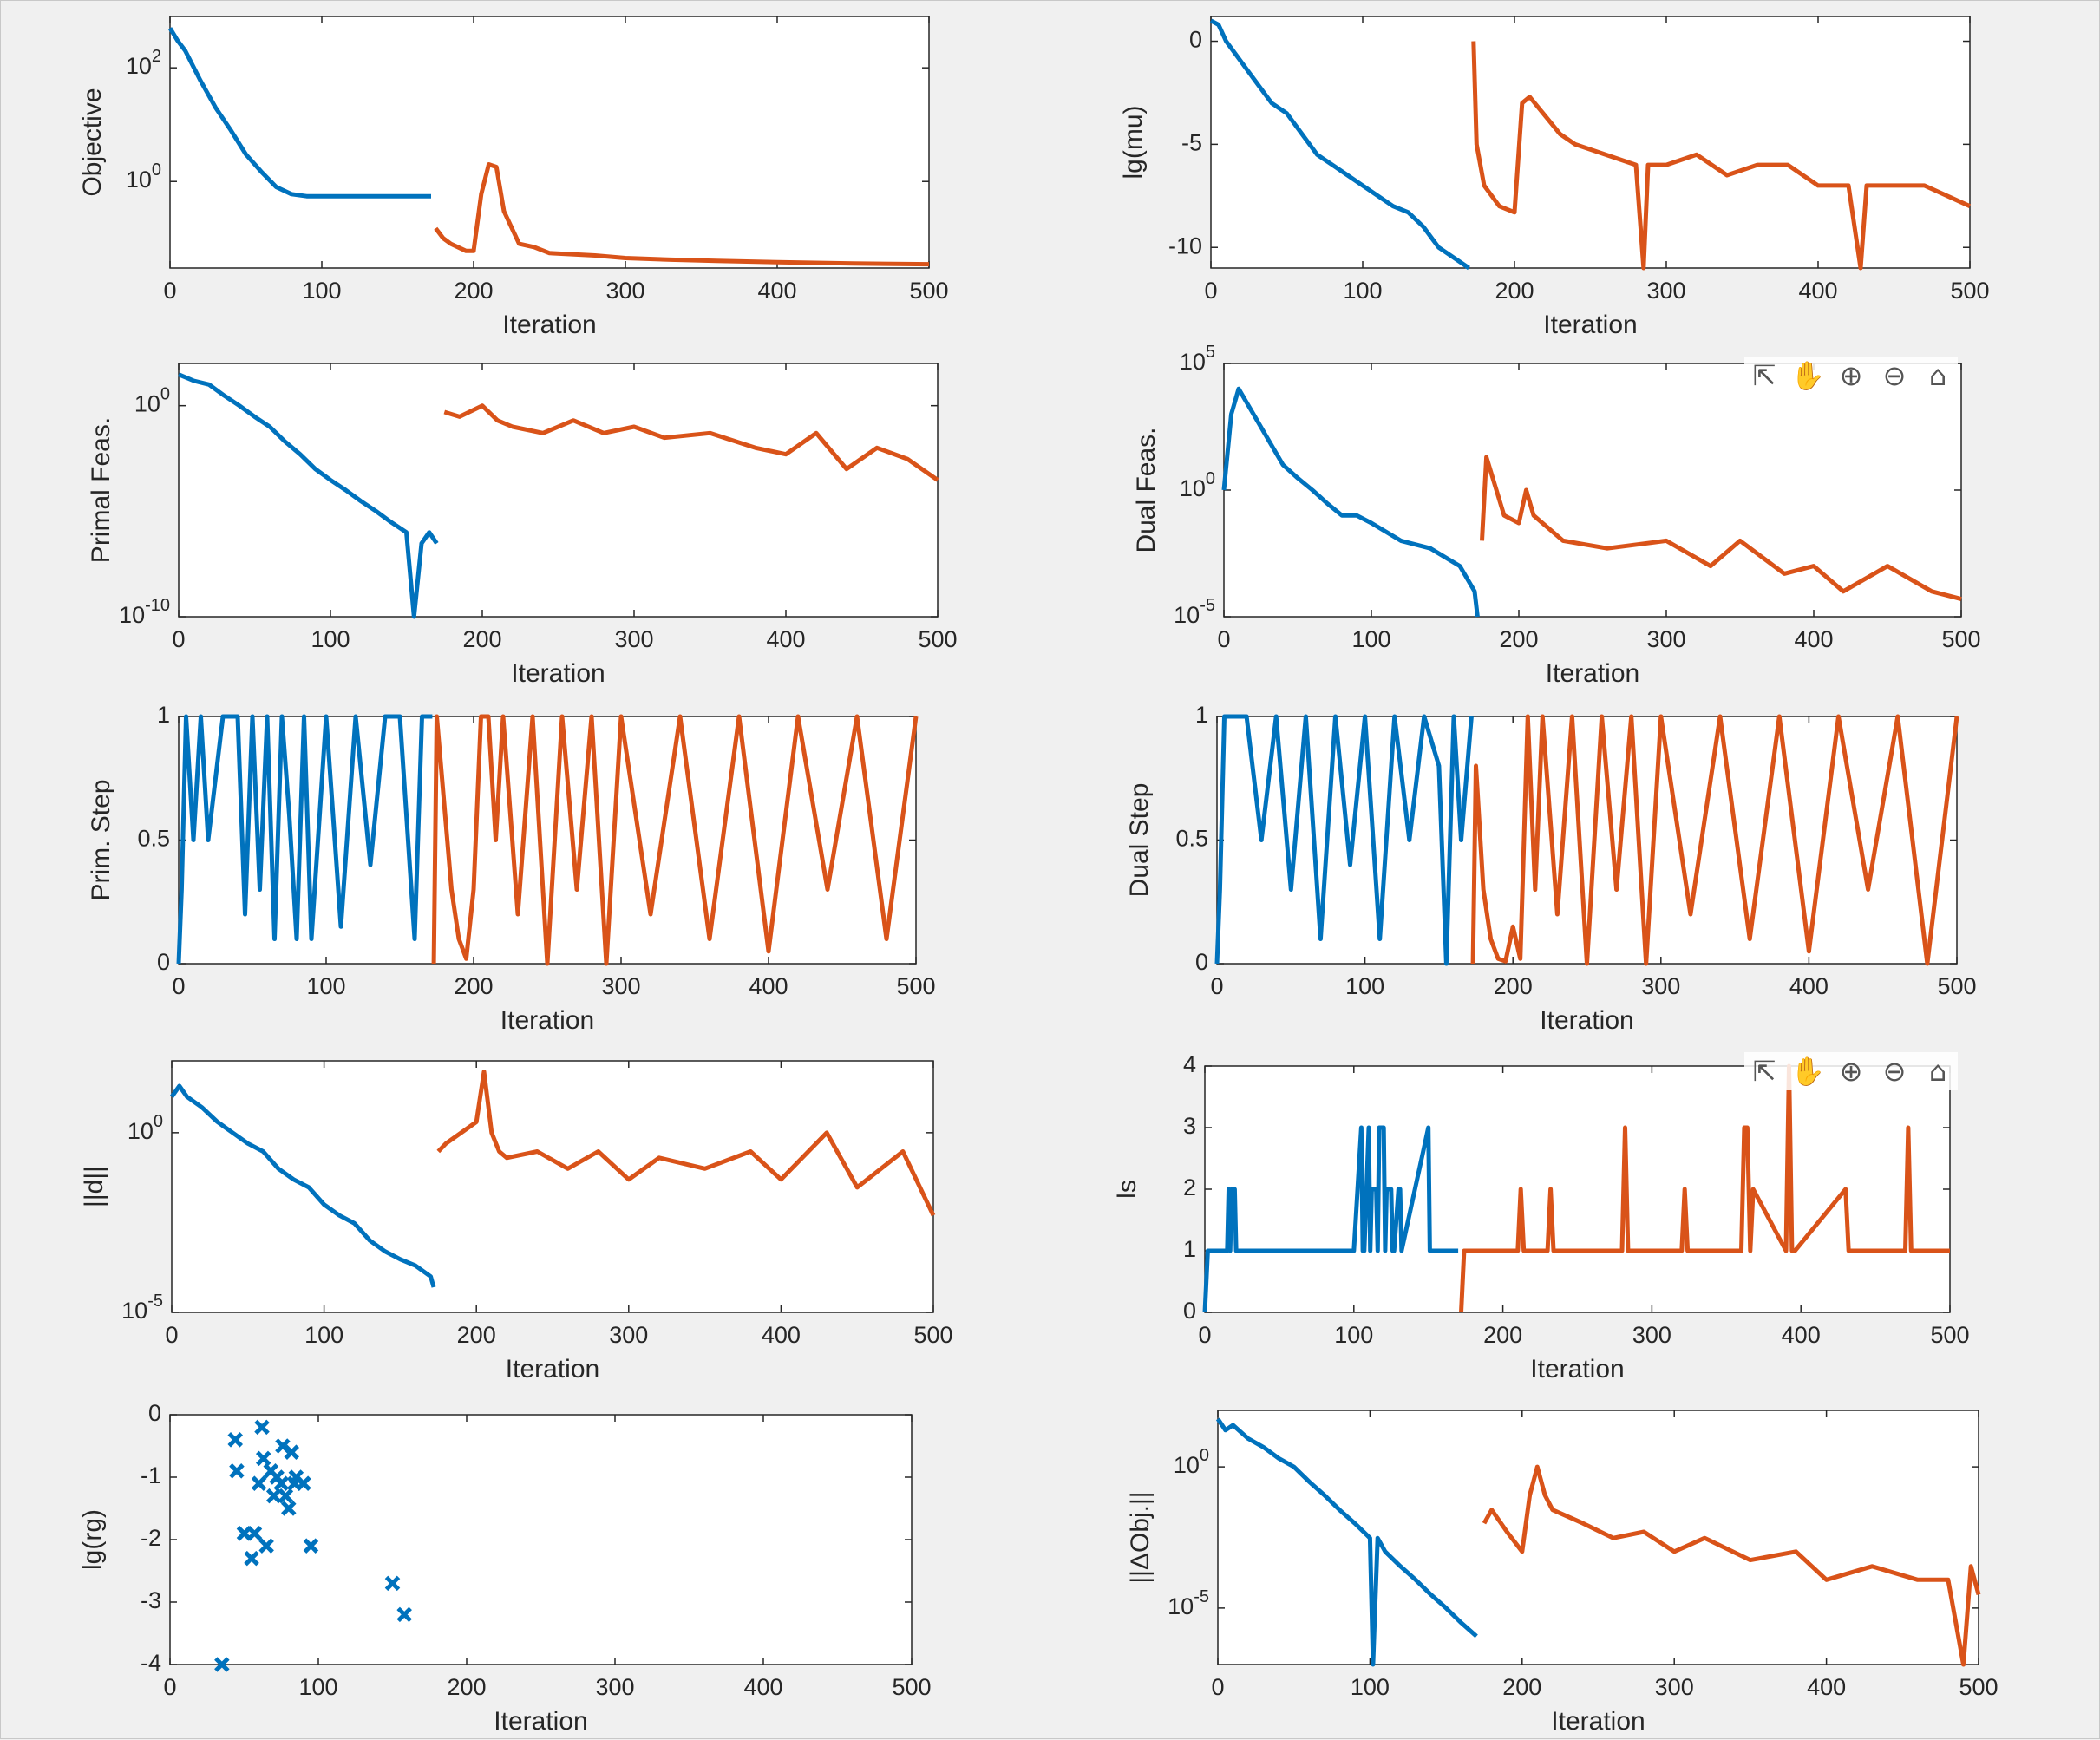 This screenshot has height=1740, width=2100. Describe the element at coordinates (325, 986) in the screenshot. I see `x-tick-label-prim-step: 100` at that location.